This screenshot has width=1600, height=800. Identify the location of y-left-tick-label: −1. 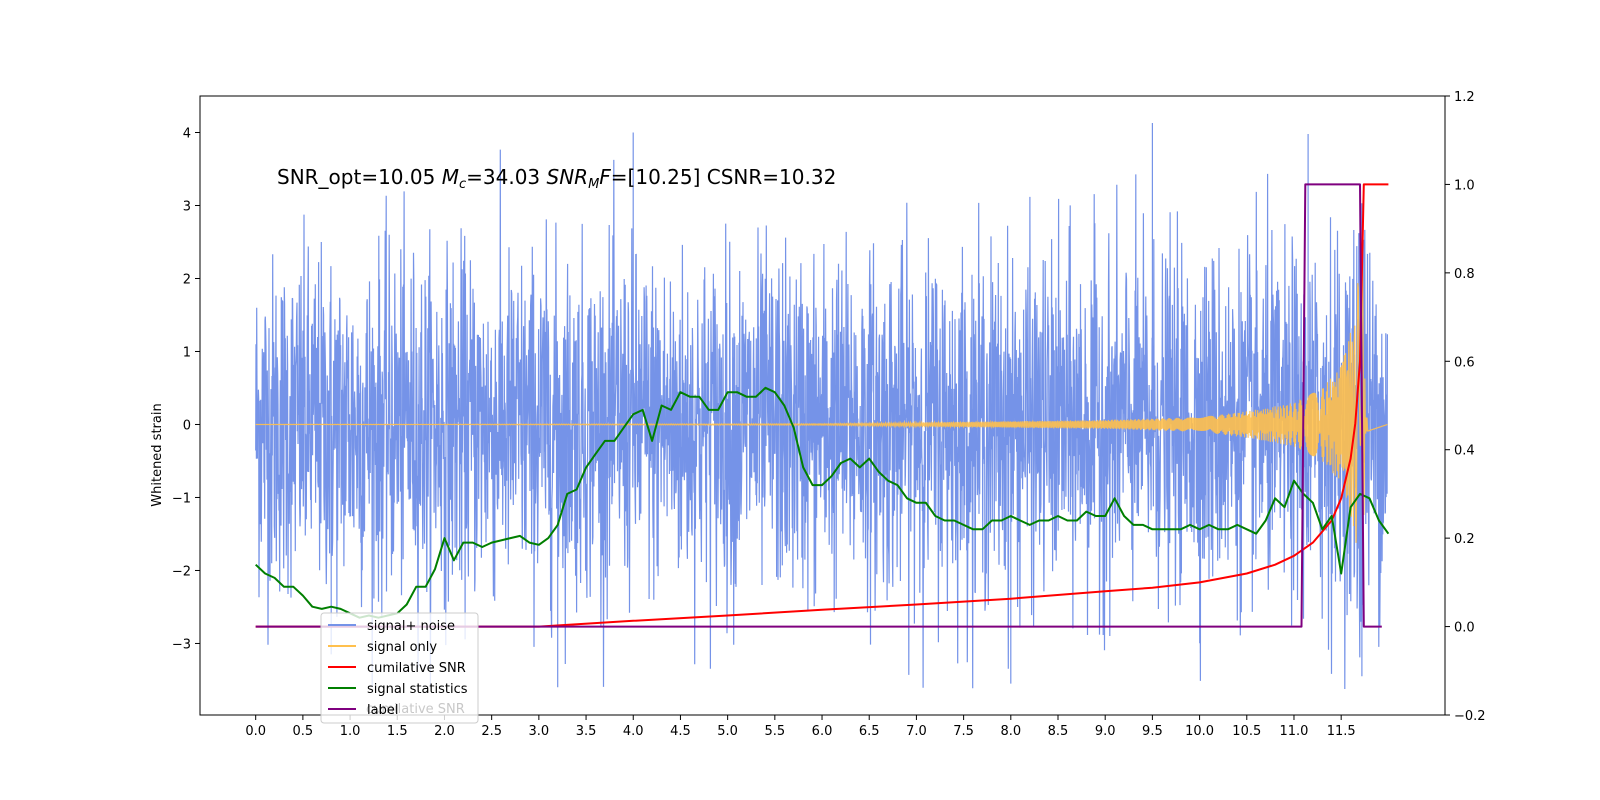
(181, 498).